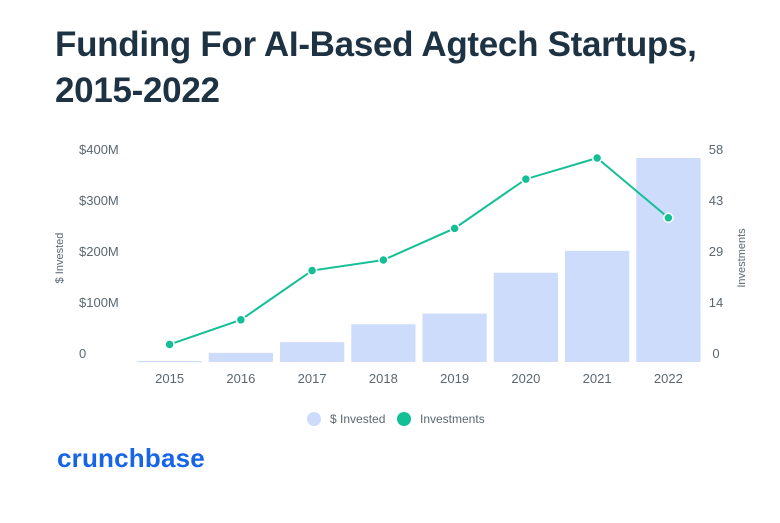 This screenshot has height=523, width=780. What do you see at coordinates (668, 218) in the screenshot?
I see `investments-point-2022` at bounding box center [668, 218].